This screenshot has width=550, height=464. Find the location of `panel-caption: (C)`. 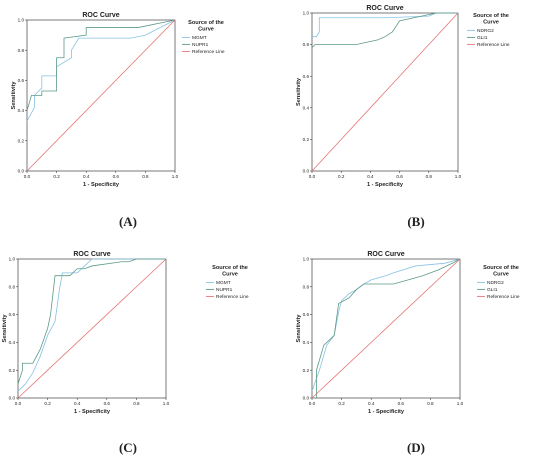

panel-caption: (C) is located at coordinates (128, 447).